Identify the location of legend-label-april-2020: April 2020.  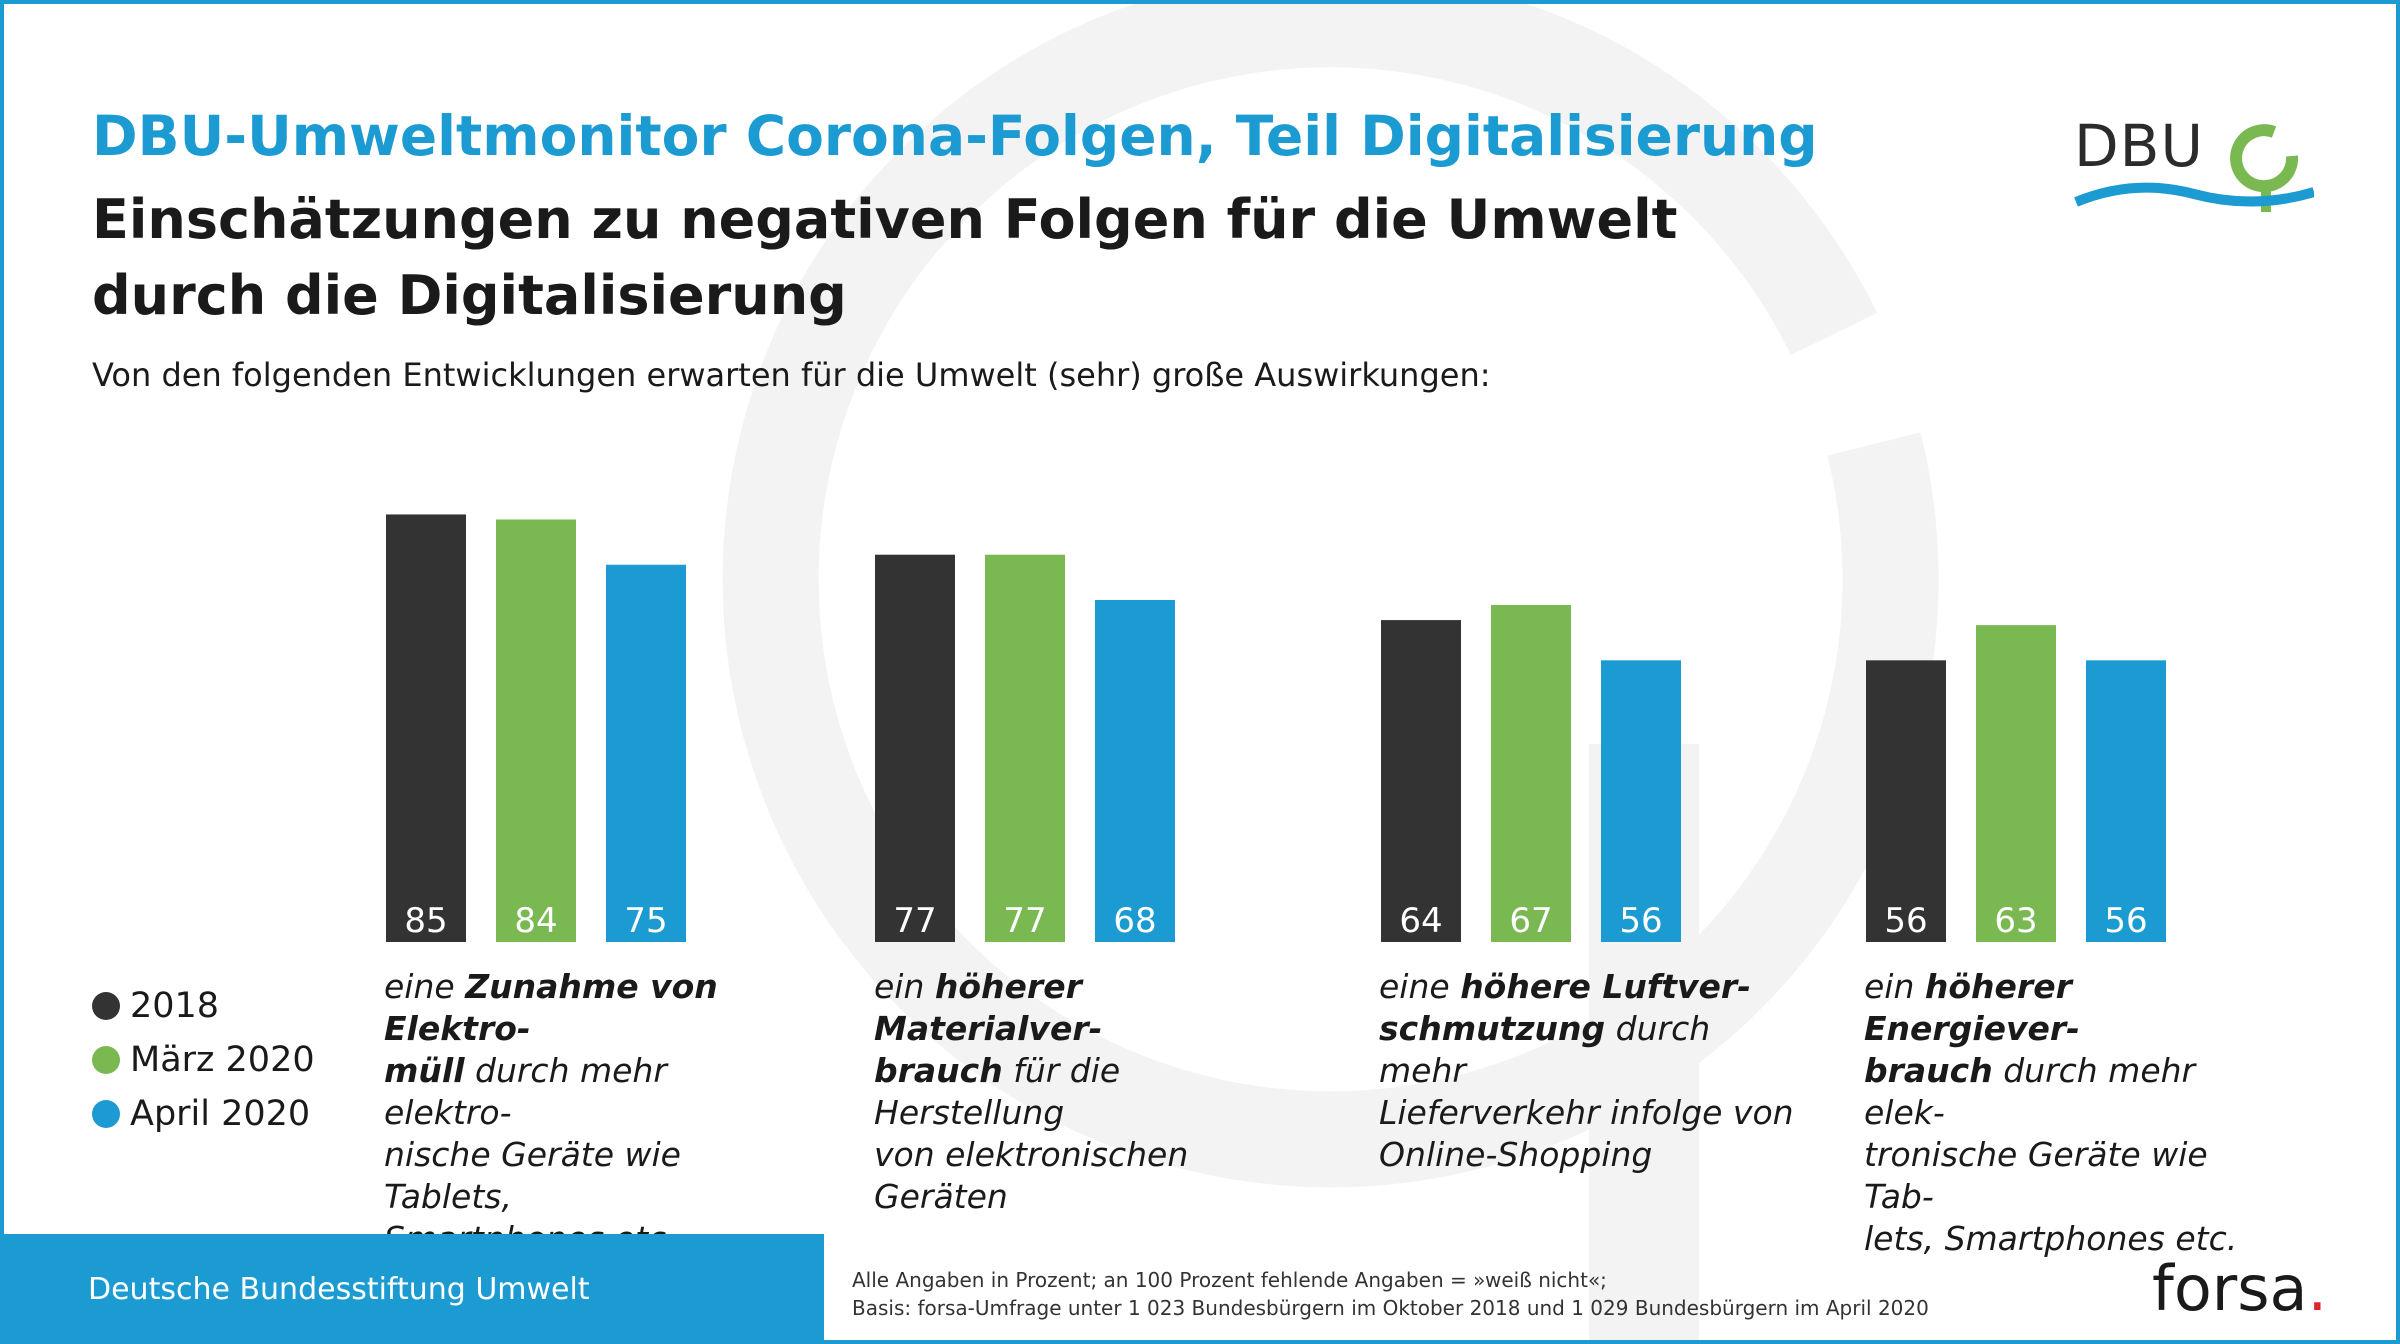
(220, 1114).